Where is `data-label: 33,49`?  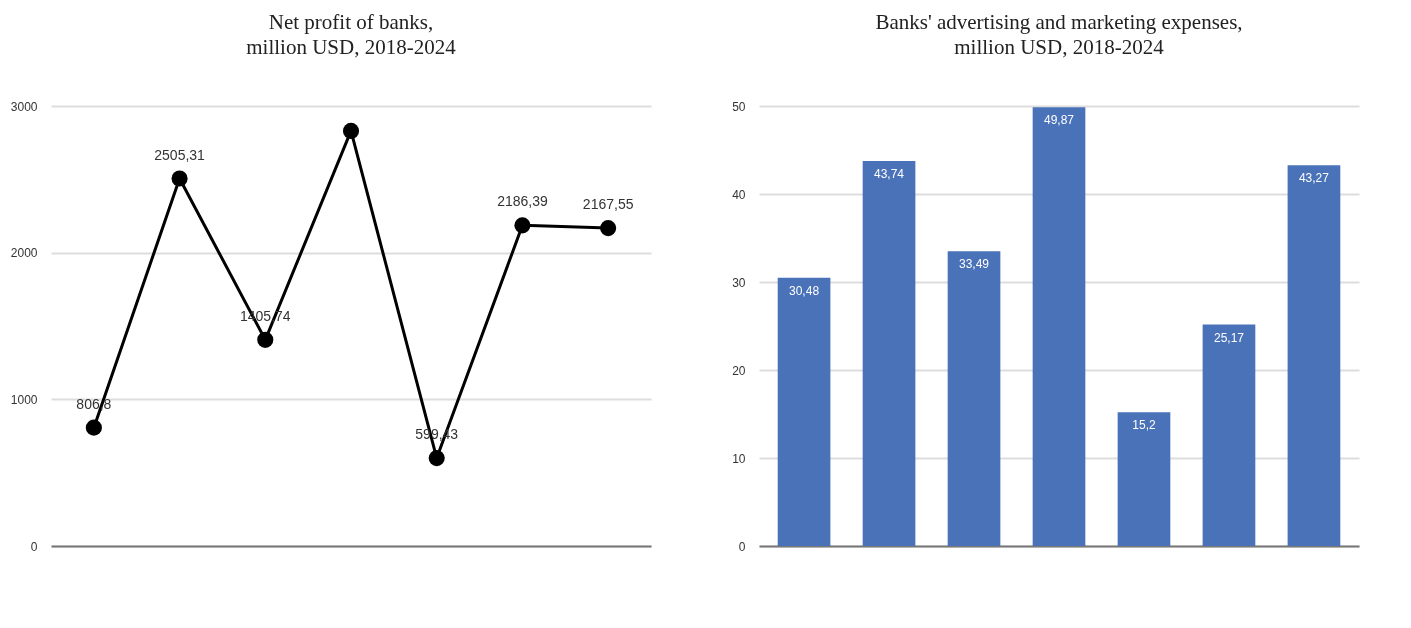 data-label: 33,49 is located at coordinates (974, 264).